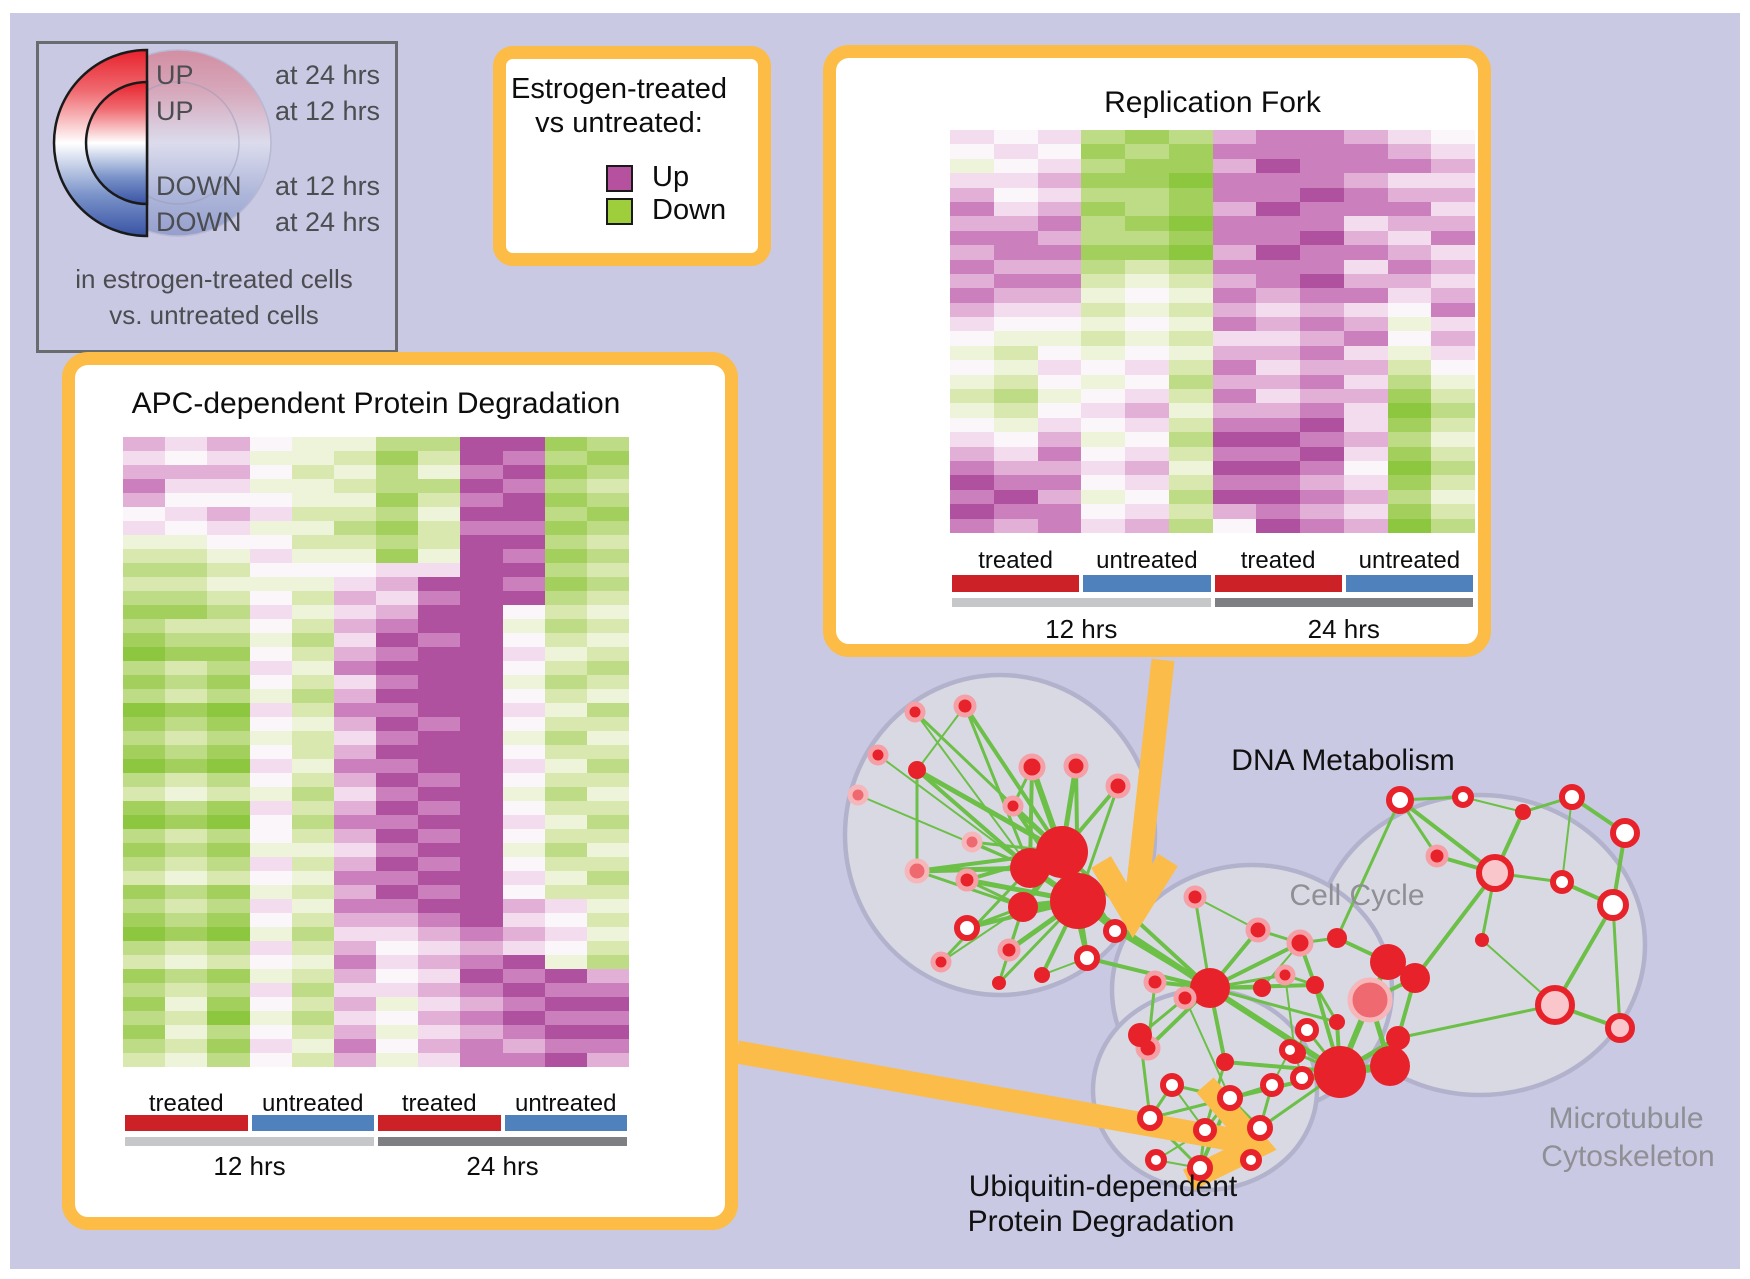  I want to click on apc-degradation-title: APC-dependent Protein Degradation, so click(376, 403).